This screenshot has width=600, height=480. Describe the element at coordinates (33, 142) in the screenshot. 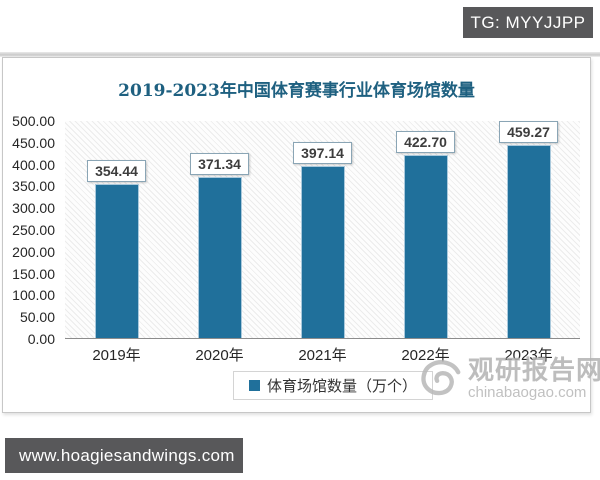

I see `y-tick-label: 450.00` at that location.